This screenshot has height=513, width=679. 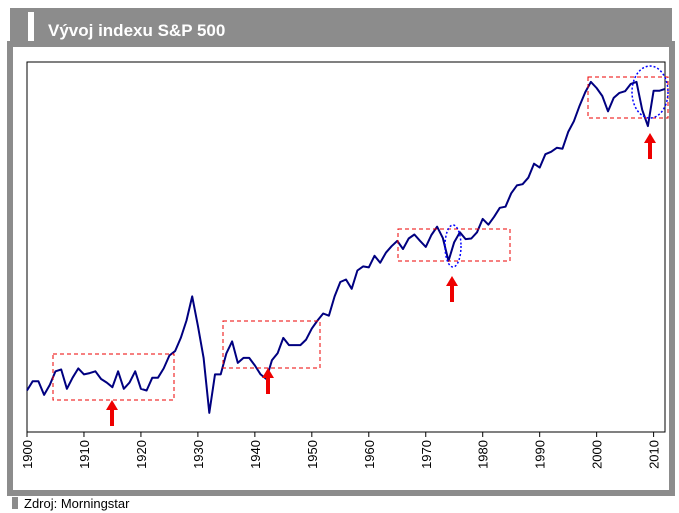 What do you see at coordinates (15, 503) in the screenshot?
I see `source-marker` at bounding box center [15, 503].